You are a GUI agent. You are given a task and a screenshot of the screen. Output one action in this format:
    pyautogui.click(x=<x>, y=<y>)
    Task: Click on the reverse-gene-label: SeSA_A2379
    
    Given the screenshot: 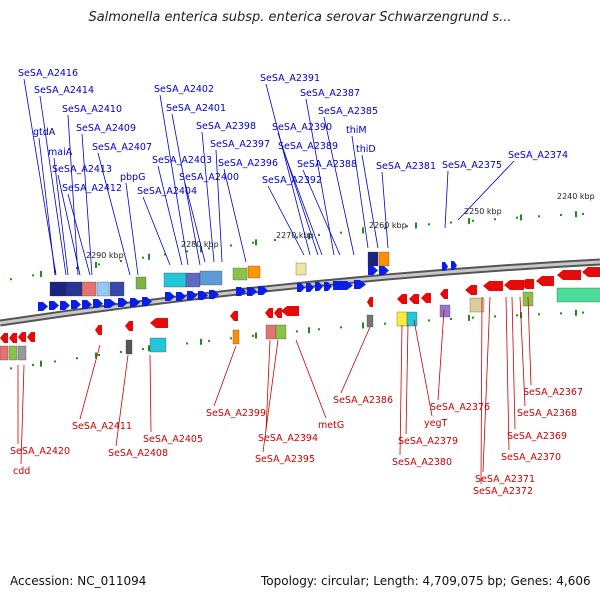 What is the action you would take?
    pyautogui.click(x=428, y=441)
    